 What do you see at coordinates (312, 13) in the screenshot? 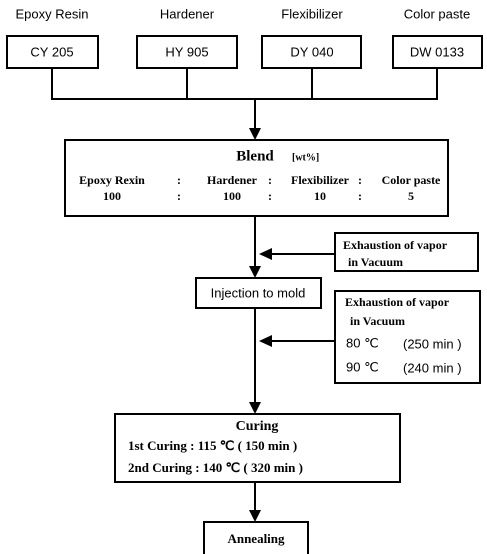
I see `input-label: Flexibilizer` at bounding box center [312, 13].